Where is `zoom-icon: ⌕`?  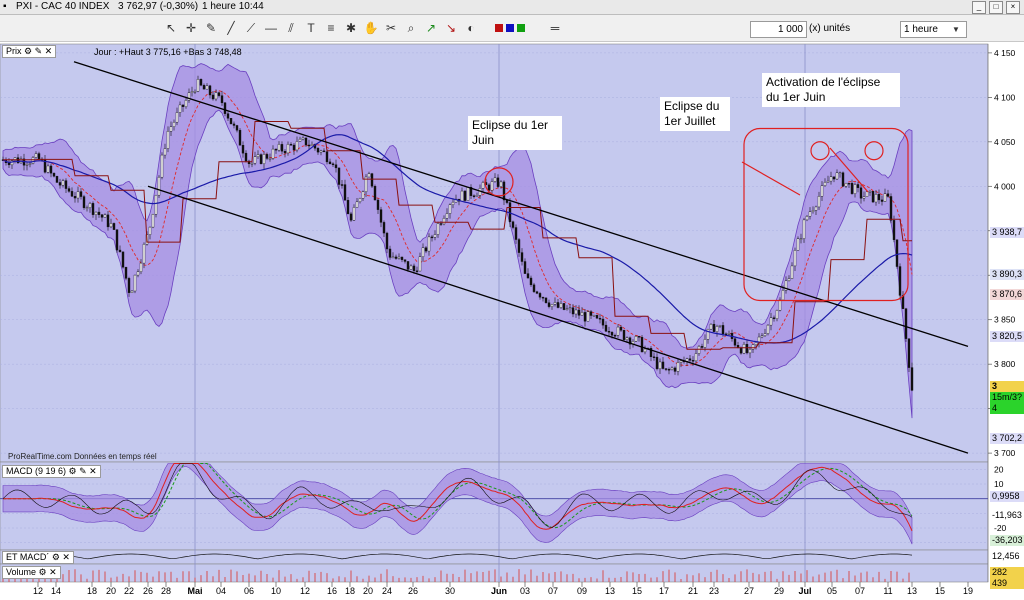 zoom-icon: ⌕ is located at coordinates (411, 28).